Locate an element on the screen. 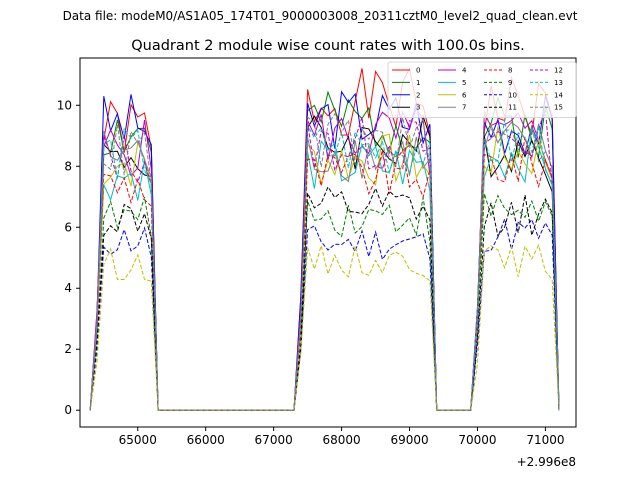 This screenshot has width=640, height=480. legend-label-4: 4 is located at coordinates (464, 71).